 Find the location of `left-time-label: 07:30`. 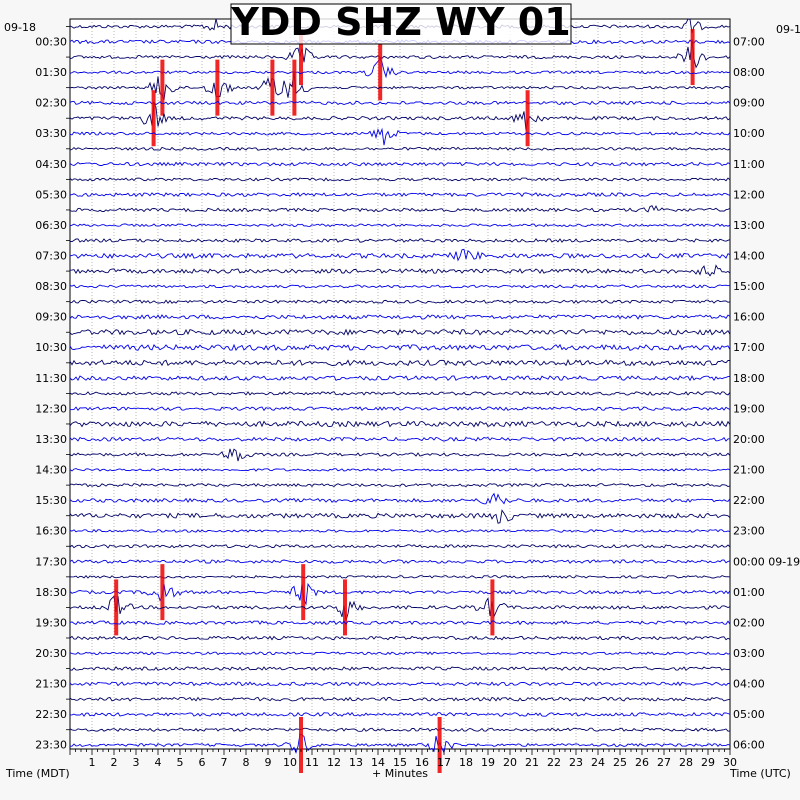

left-time-label: 07:30 is located at coordinates (51, 256).